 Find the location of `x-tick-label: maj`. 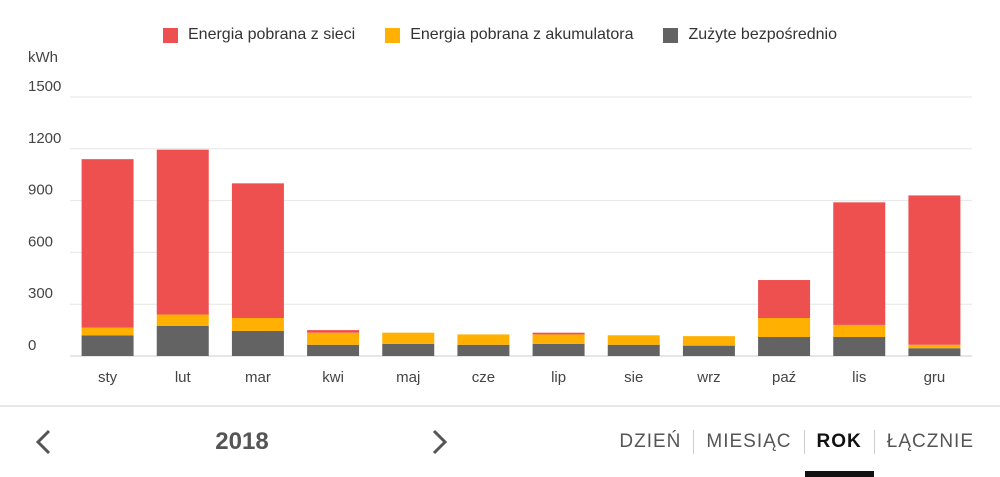

x-tick-label: maj is located at coordinates (408, 377).